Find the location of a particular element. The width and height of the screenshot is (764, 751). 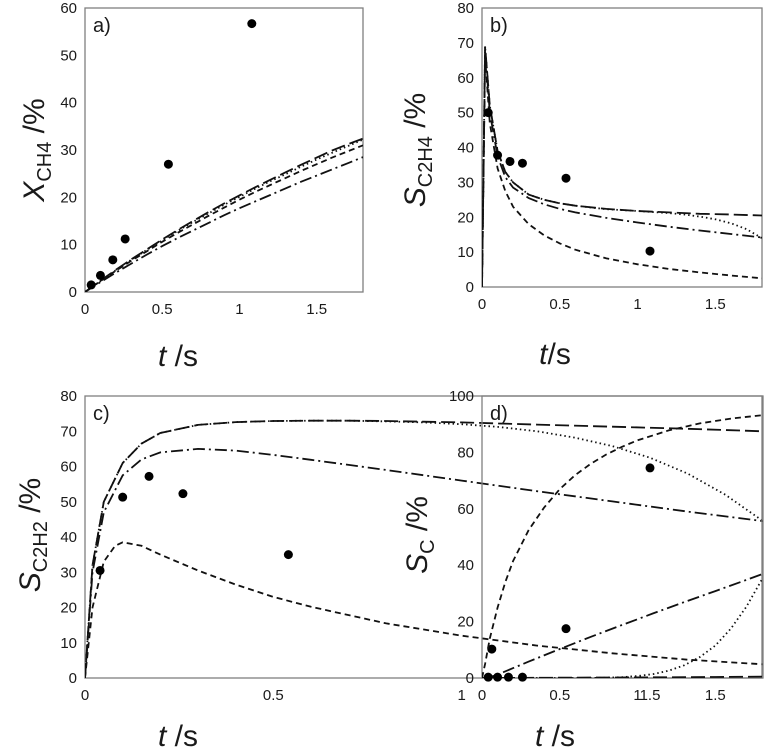

panel-label: d) is located at coordinates (499, 414).